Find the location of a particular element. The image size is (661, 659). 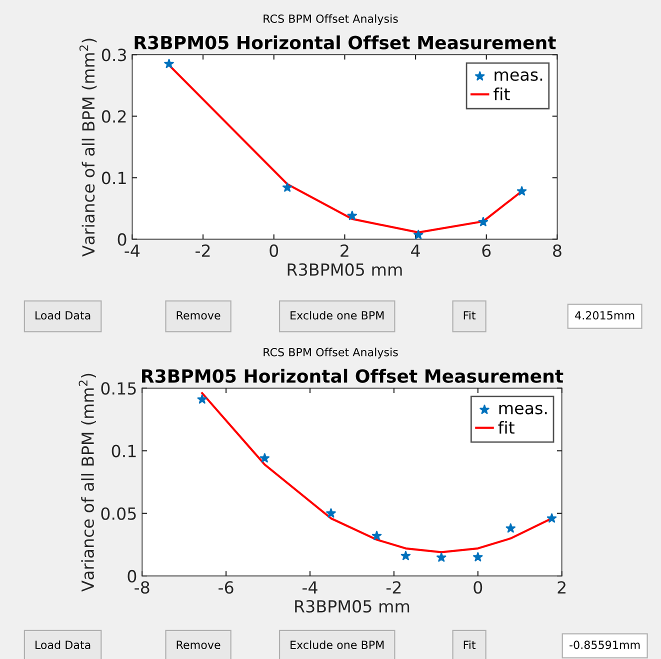

y-tick-label: 0.2 is located at coordinates (114, 116).